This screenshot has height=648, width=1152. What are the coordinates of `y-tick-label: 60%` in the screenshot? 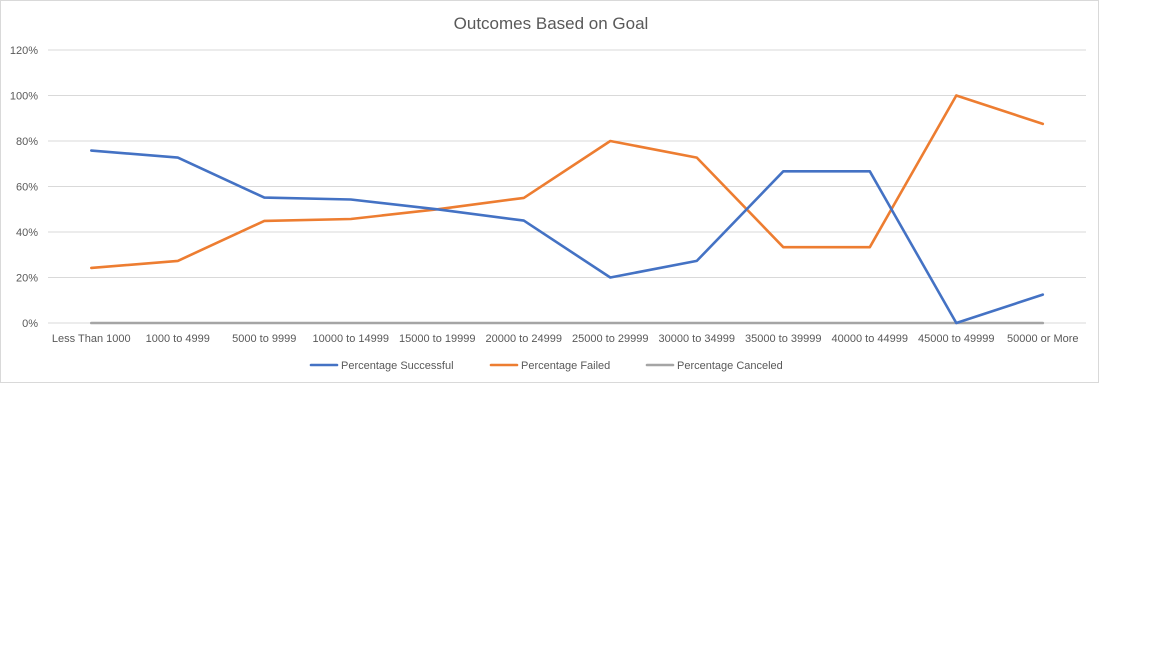 It's located at (27, 188).